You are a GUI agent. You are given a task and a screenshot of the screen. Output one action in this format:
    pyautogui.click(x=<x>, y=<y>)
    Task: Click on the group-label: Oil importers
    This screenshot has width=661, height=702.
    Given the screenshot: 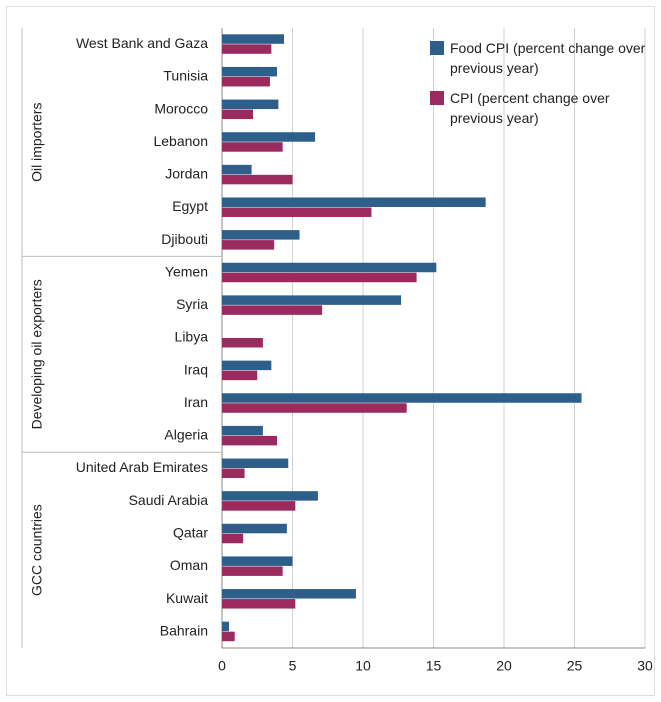 What is the action you would take?
    pyautogui.click(x=37, y=142)
    